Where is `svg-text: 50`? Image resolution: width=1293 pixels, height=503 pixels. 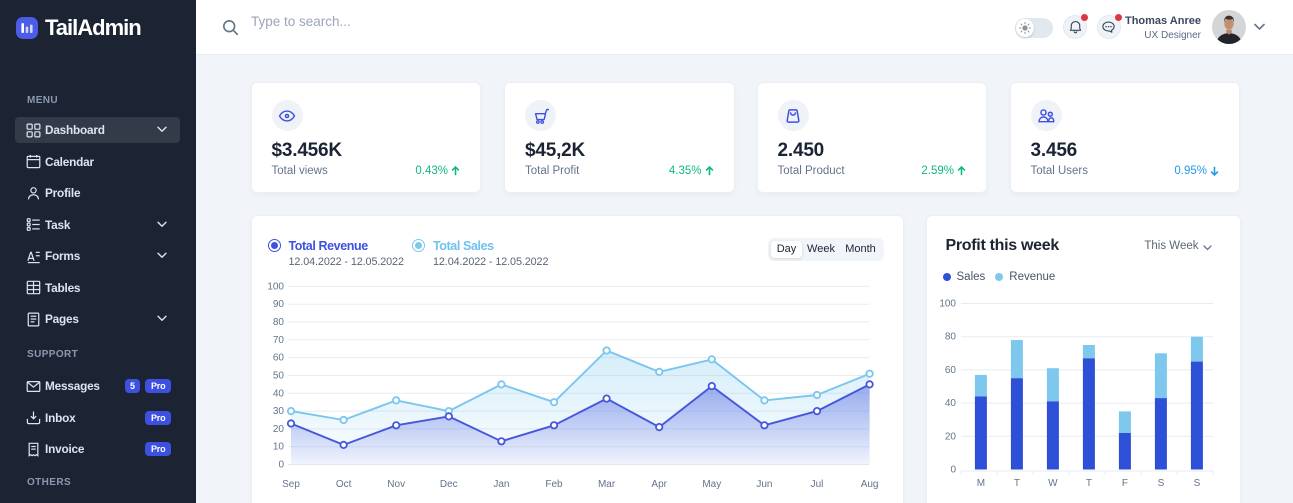
svg-text: 50 is located at coordinates (278, 375).